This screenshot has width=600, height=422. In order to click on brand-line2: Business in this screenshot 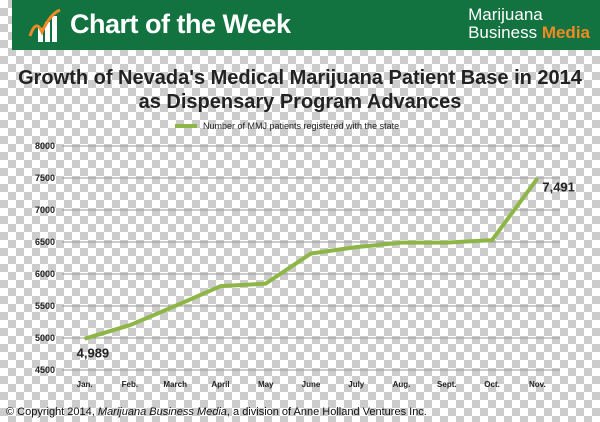, I will do `click(503, 32)`.